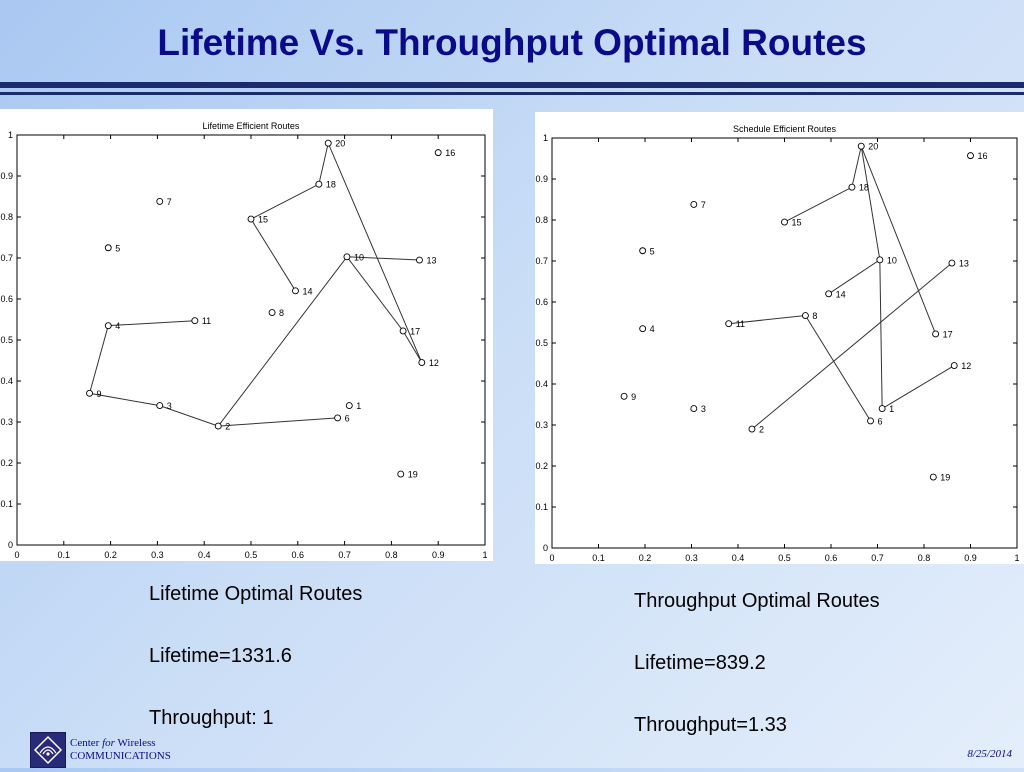 The width and height of the screenshot is (1024, 772). Describe the element at coordinates (117, 326) in the screenshot. I see `node-label: 4` at that location.